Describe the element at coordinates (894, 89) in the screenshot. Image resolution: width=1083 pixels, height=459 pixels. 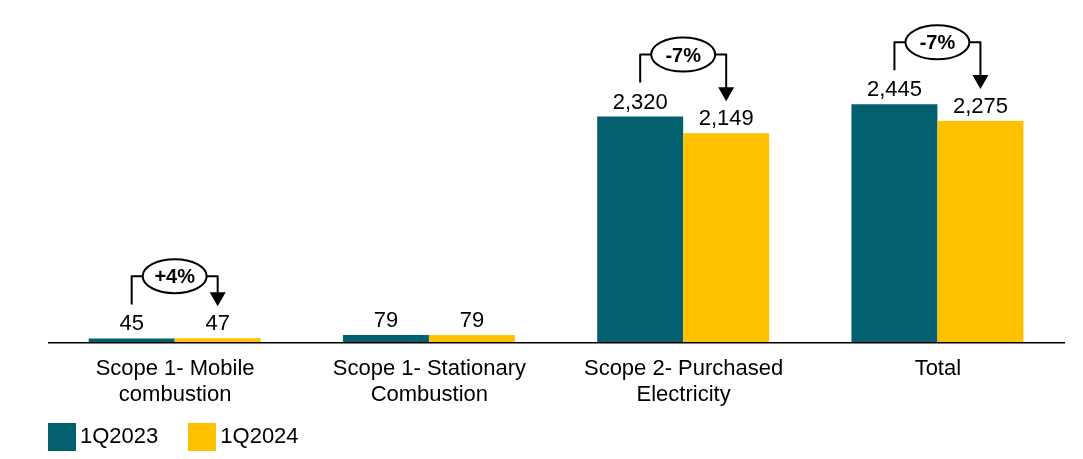
I see `data-label: 2,445` at that location.